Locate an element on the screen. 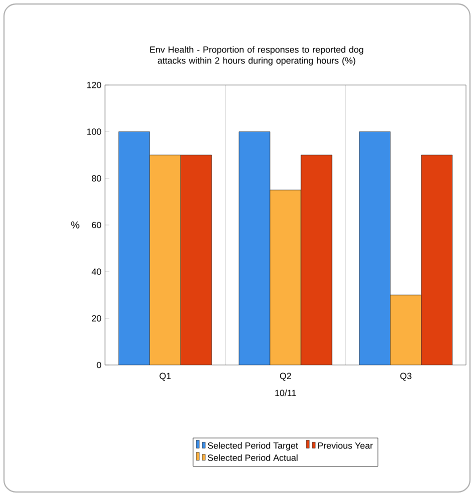 Image resolution: width=474 pixels, height=496 pixels. y-tick-label: 100 is located at coordinates (94, 131).